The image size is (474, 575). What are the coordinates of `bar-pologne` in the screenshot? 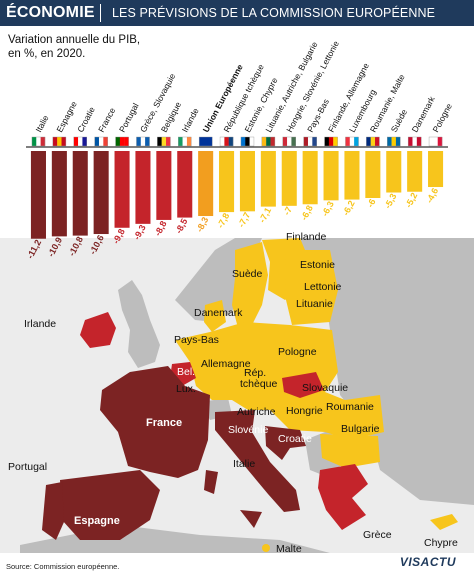 It's located at (436, 169).